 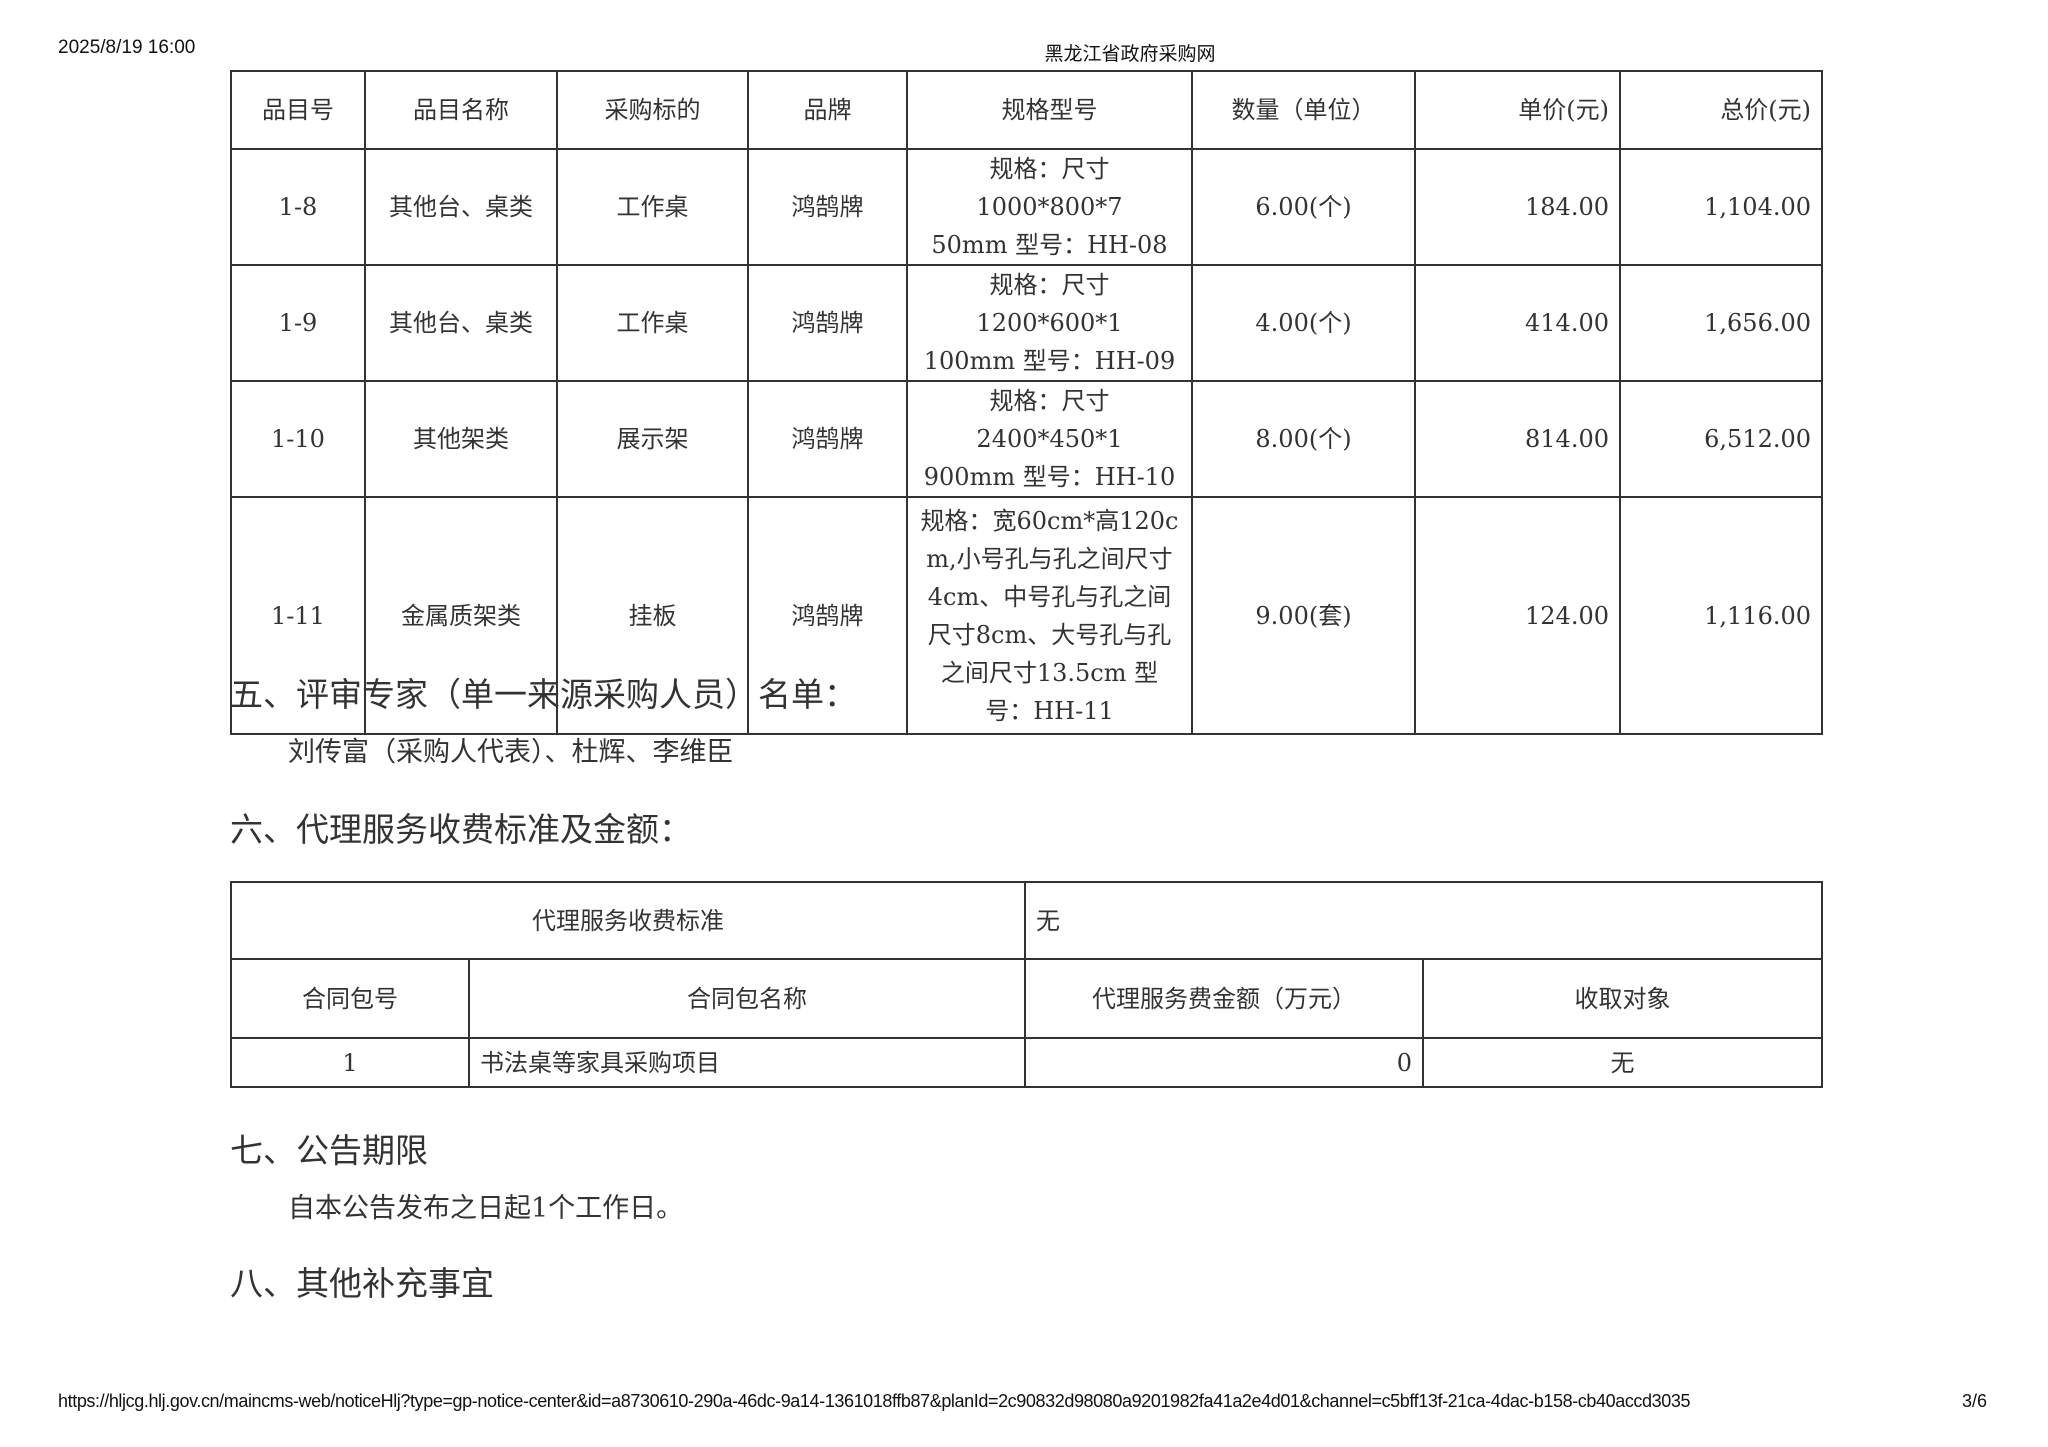 I want to click on column-header: 品目名称, so click(x=461, y=110).